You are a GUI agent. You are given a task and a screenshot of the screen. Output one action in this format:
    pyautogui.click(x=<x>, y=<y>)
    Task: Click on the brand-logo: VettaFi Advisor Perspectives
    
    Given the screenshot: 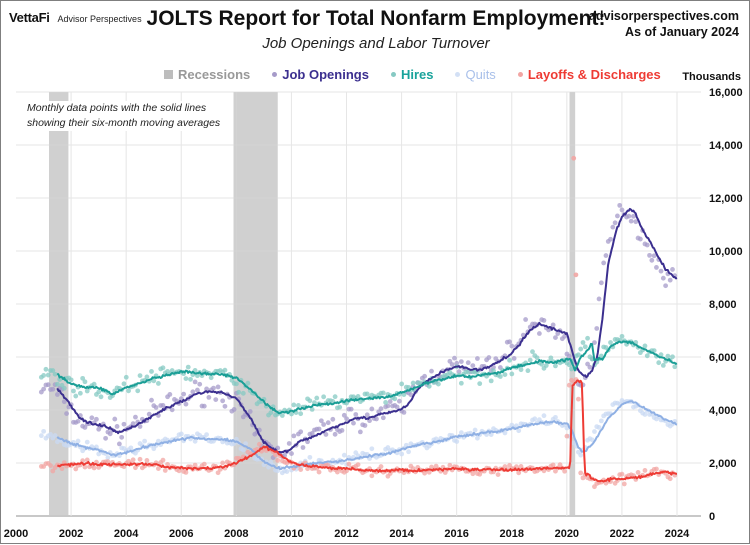 What is the action you would take?
    pyautogui.click(x=75, y=17)
    